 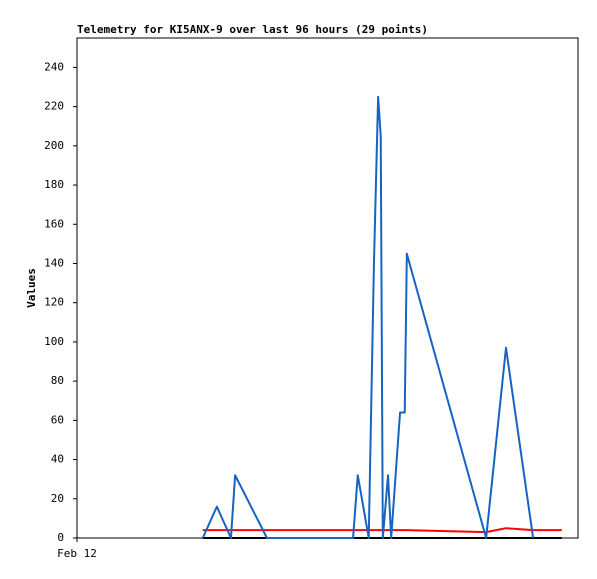 I want to click on y-tick-label: 0, so click(x=60, y=537).